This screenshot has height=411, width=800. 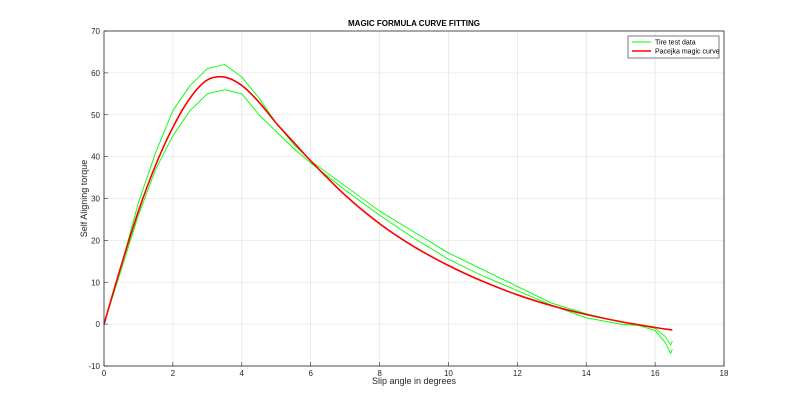 I want to click on x-tick-label: 4, so click(x=242, y=373).